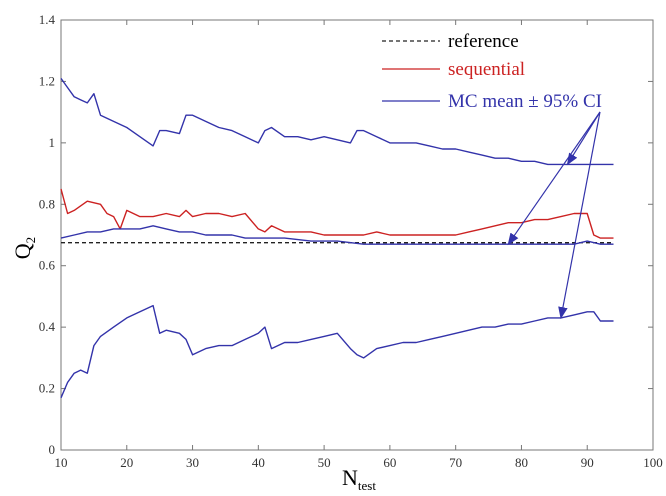 The width and height of the screenshot is (666, 496). What do you see at coordinates (24, 248) in the screenshot?
I see `y-axis-label: Q2` at bounding box center [24, 248].